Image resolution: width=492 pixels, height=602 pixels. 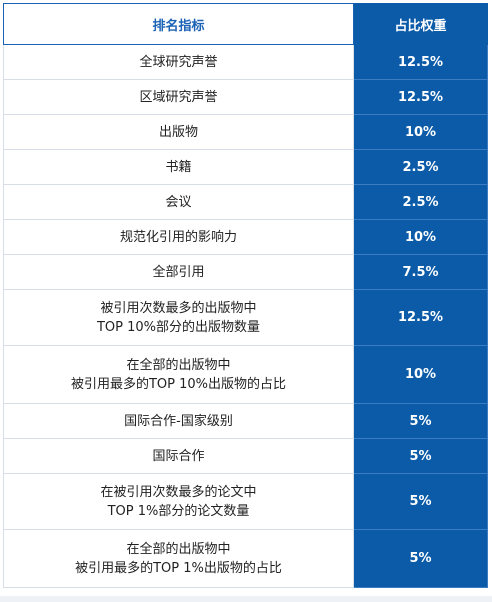 I want to click on indicator-name: 全部引用, so click(x=178, y=272).